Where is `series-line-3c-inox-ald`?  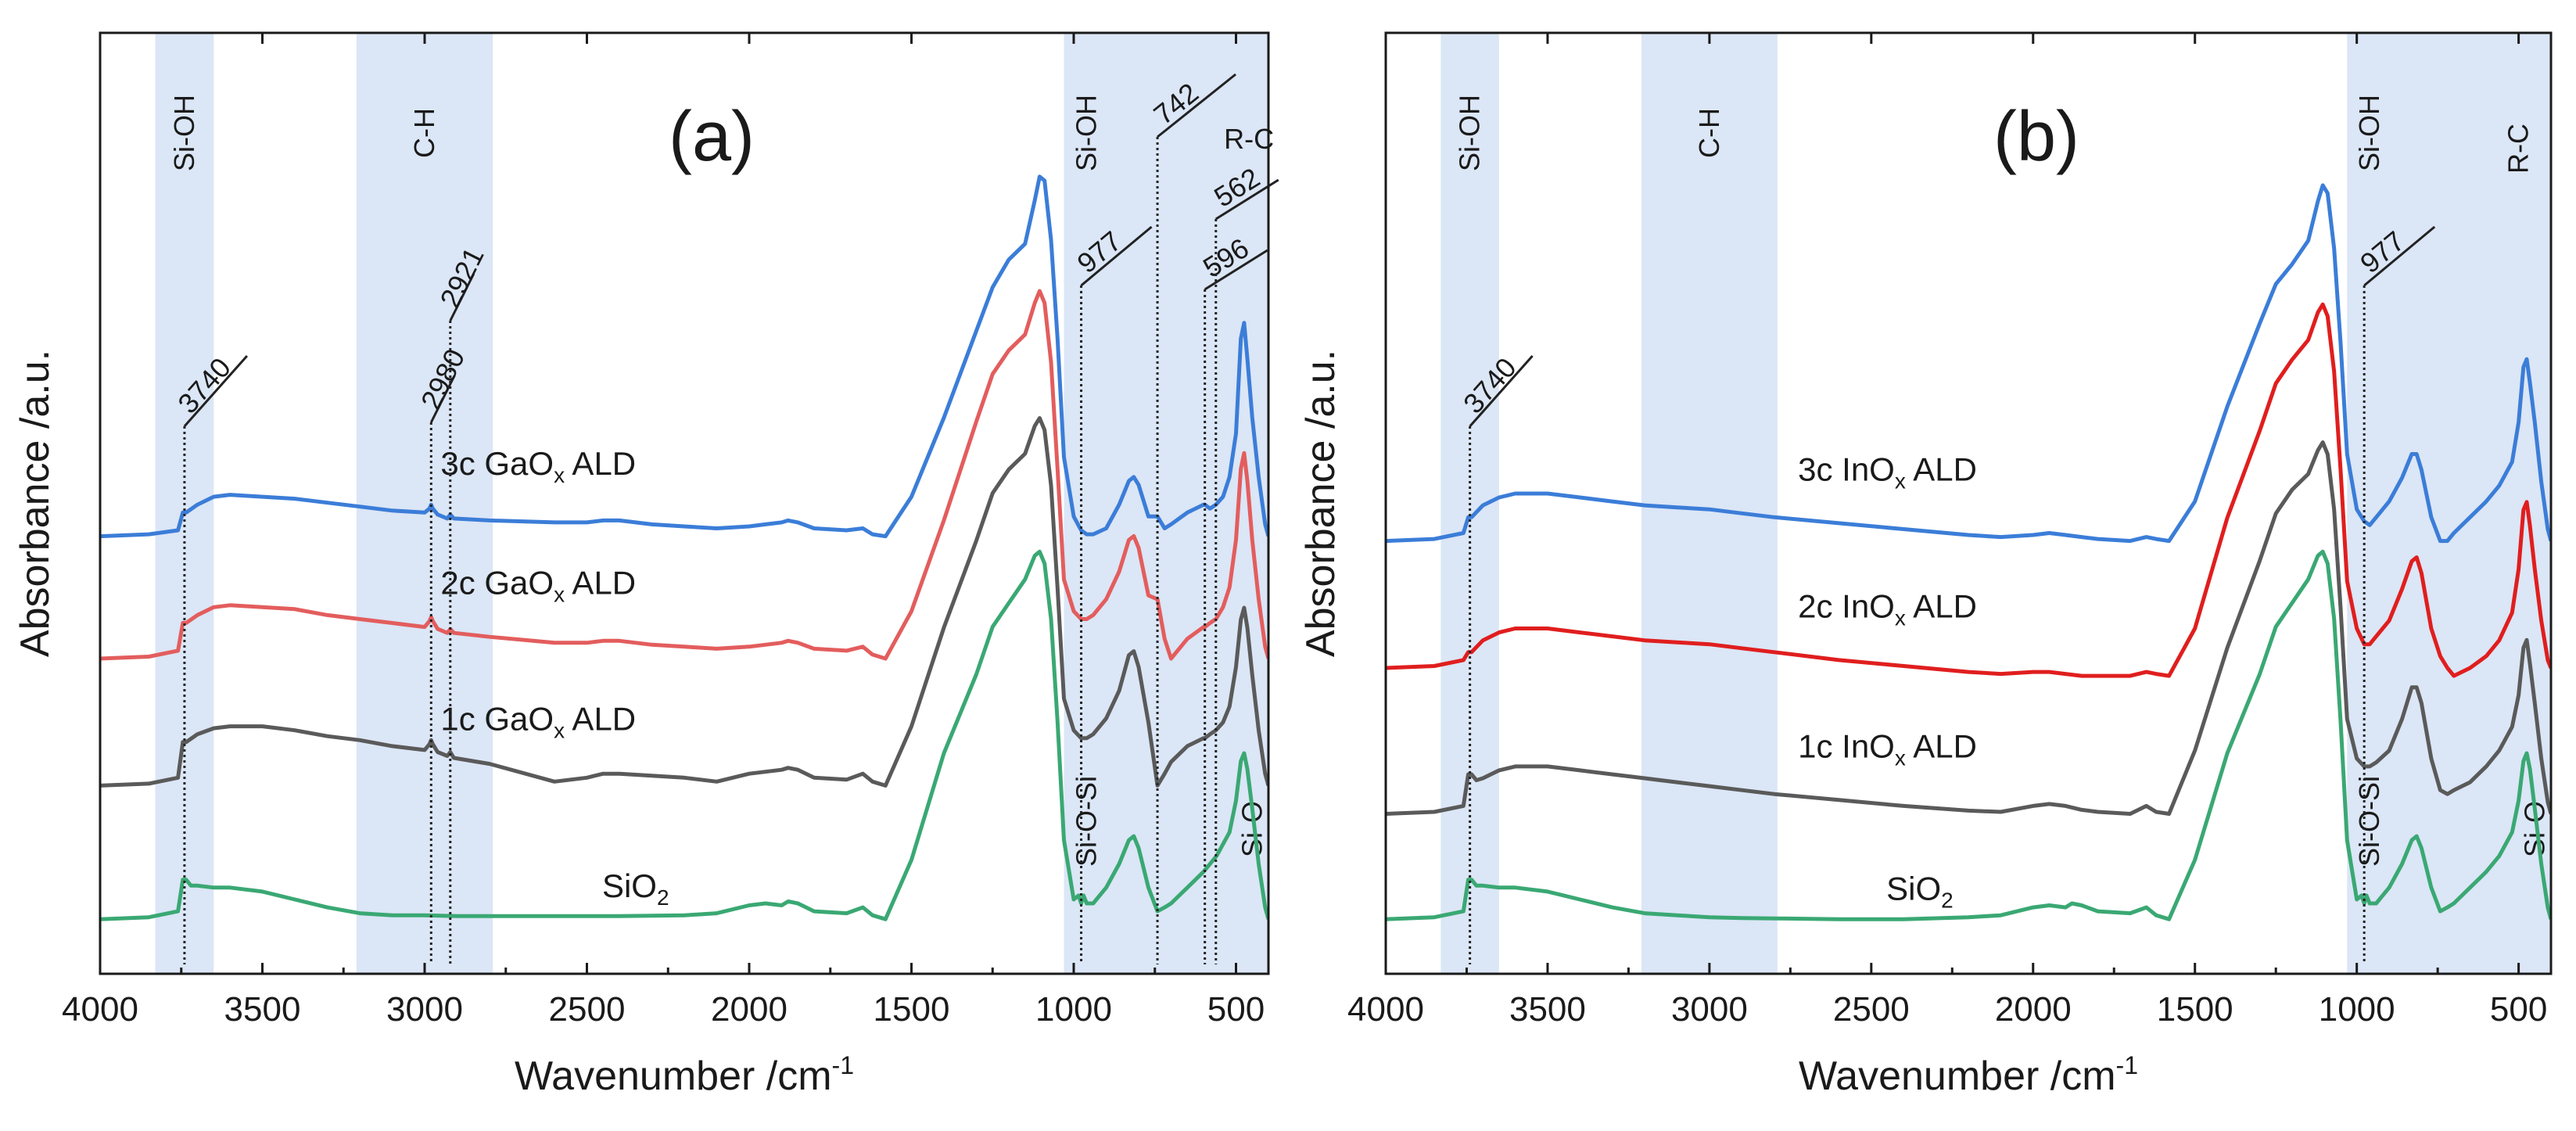
series-line-3c-inox-ald is located at coordinates (1968, 363).